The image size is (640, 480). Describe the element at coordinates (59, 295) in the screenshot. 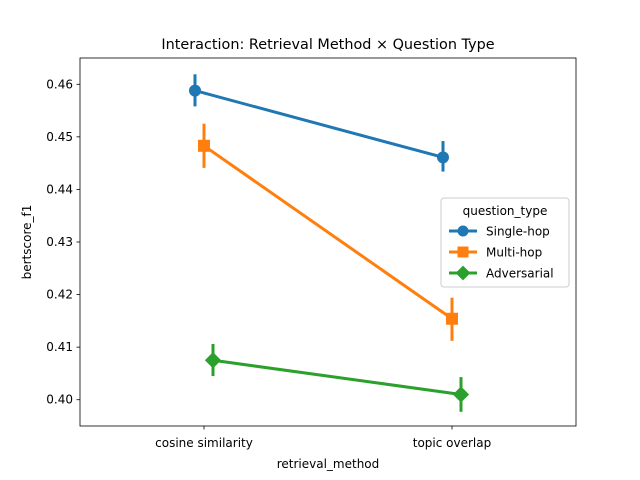

I see `y-tick-label: 0.42` at that location.